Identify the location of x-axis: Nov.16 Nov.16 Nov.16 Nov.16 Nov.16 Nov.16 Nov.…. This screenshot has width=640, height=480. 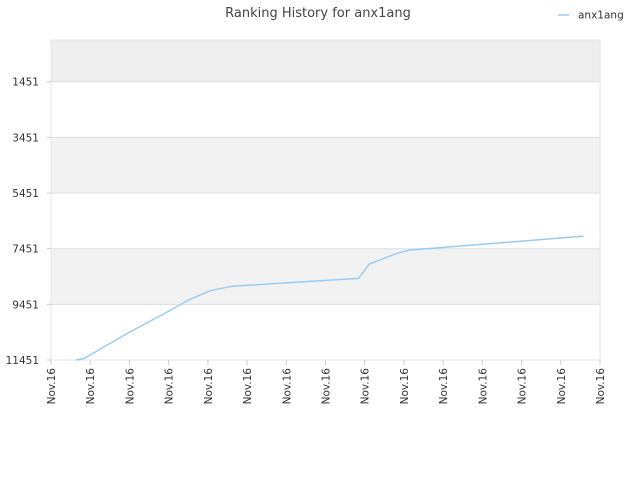
(326, 382).